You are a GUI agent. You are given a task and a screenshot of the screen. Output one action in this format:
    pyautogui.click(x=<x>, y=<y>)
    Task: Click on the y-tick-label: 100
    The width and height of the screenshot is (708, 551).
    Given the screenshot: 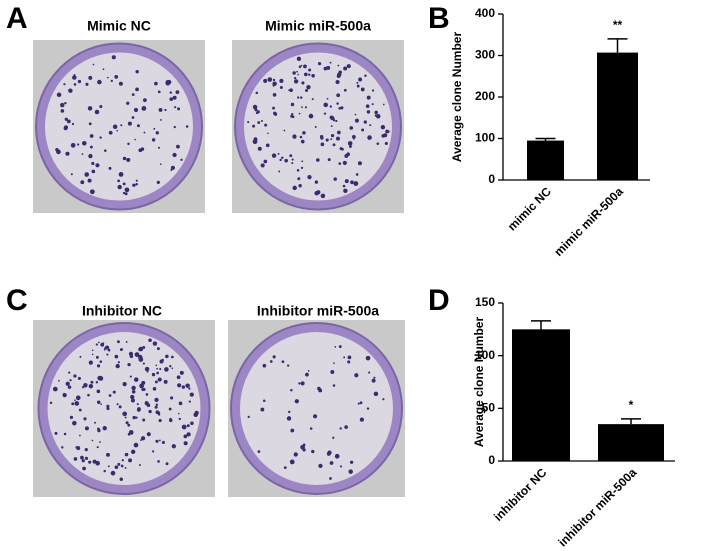 What is the action you would take?
    pyautogui.click(x=485, y=355)
    